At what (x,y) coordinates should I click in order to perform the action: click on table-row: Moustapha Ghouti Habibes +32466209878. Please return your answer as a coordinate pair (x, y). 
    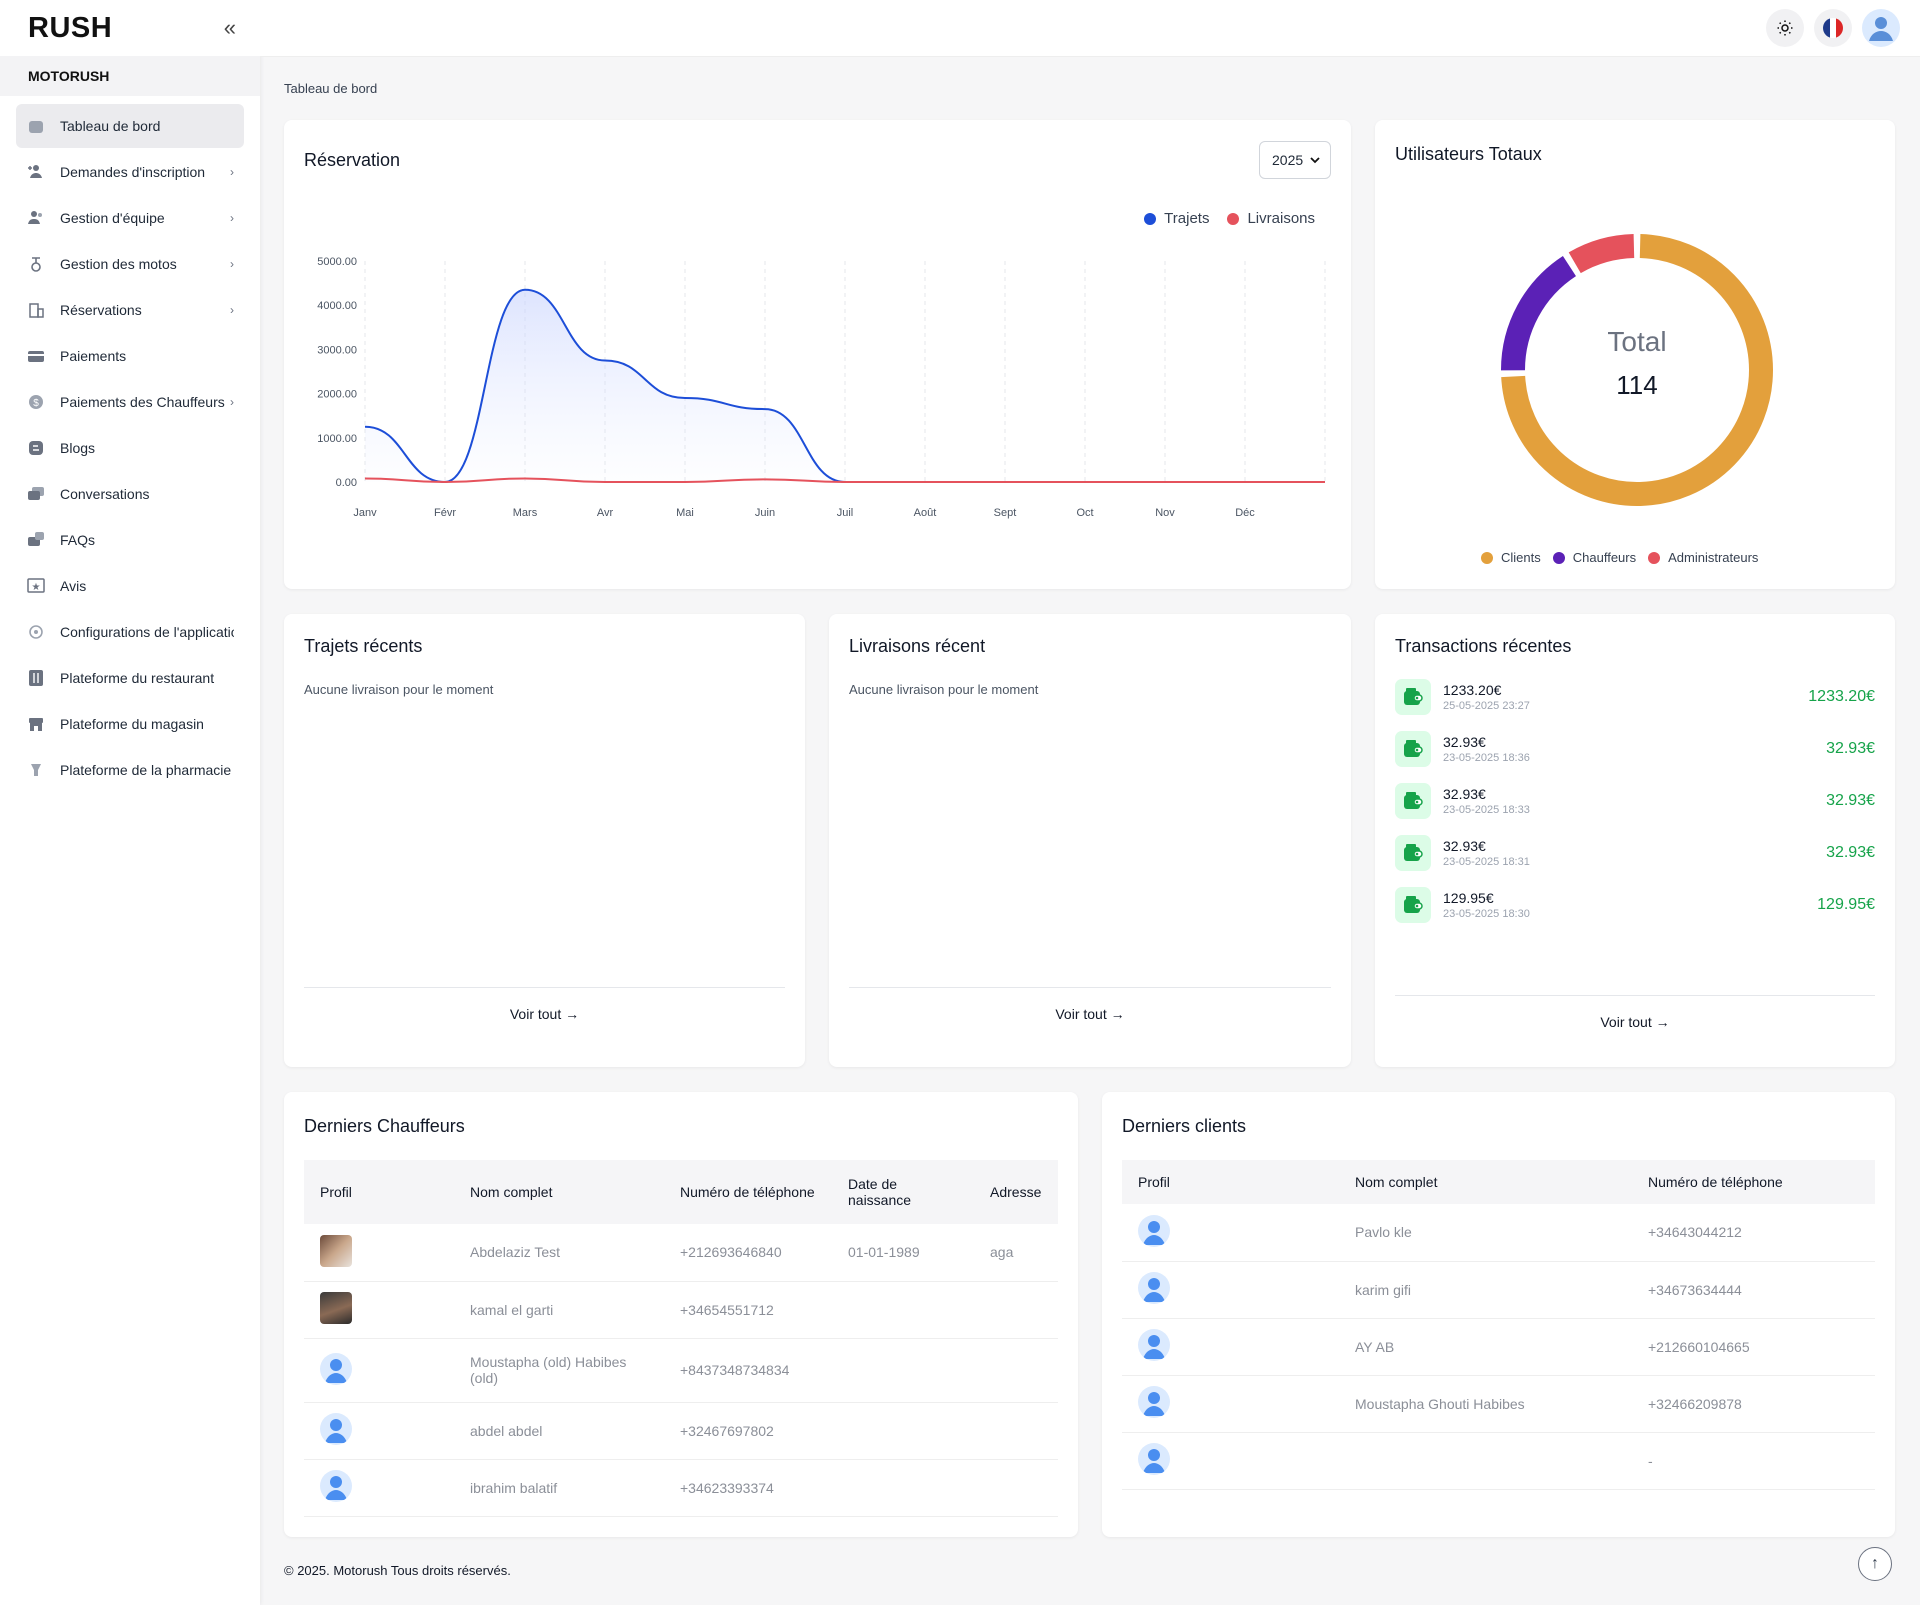
    Looking at the image, I should click on (1498, 1404).